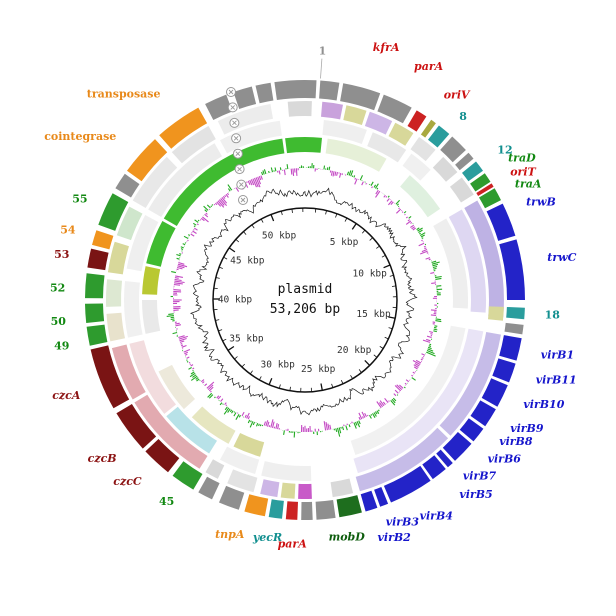 The height and width of the screenshot is (616, 616). Describe the element at coordinates (457, 94) in the screenshot. I see `gene-label: oriV` at that location.